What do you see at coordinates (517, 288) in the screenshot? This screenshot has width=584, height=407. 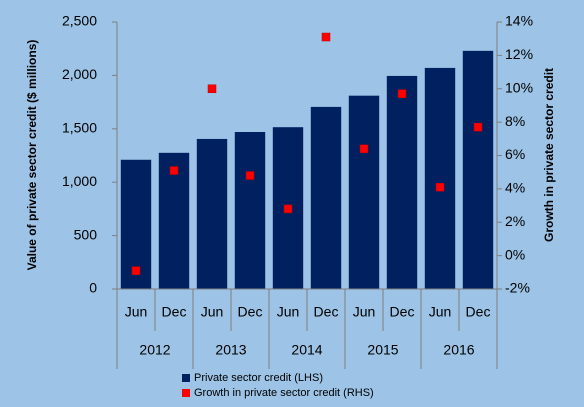 I see `y2-tick-label: -2%` at bounding box center [517, 288].